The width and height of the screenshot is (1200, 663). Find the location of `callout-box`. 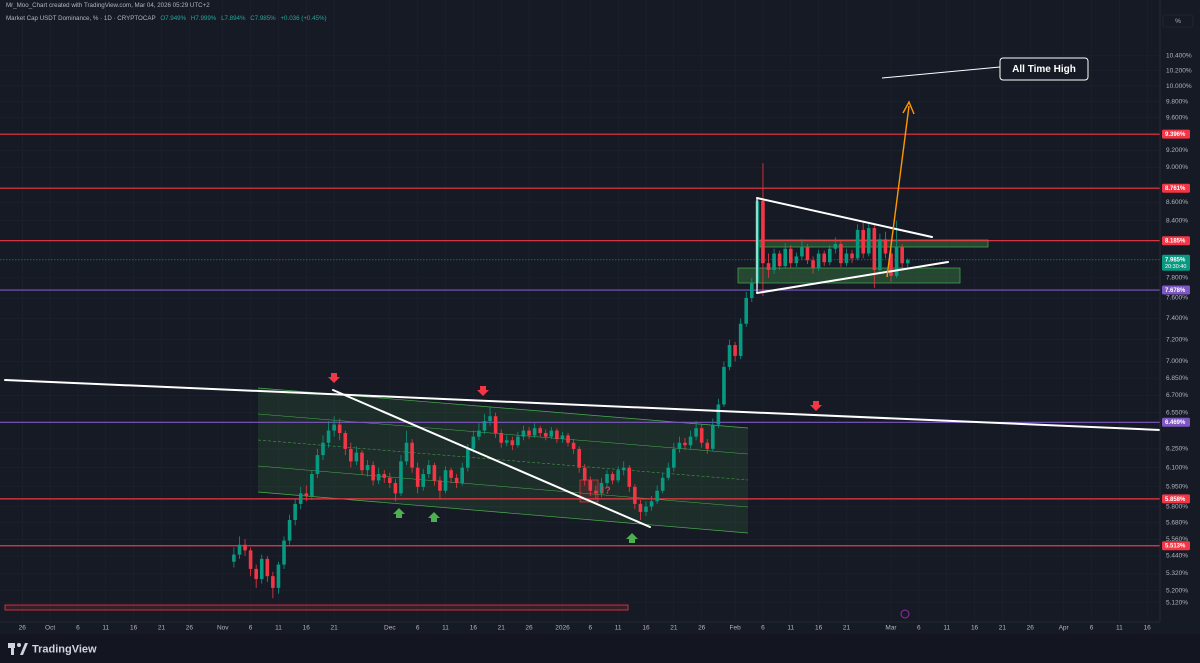

callout-box is located at coordinates (1044, 69).